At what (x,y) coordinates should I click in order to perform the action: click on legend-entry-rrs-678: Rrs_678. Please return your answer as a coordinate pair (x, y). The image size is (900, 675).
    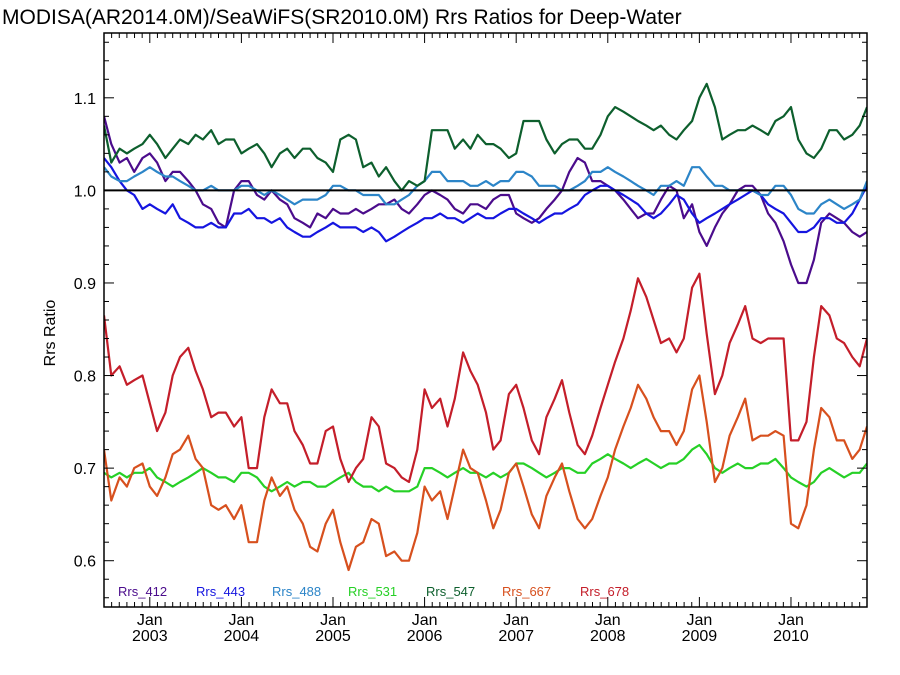
    Looking at the image, I should click on (604, 591).